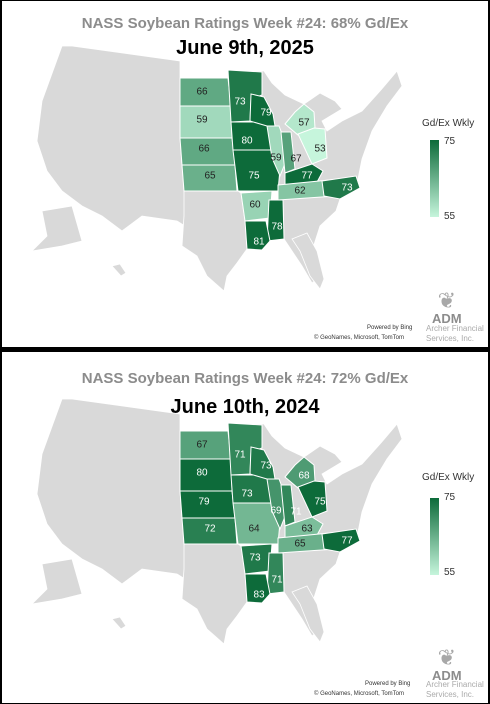 Image resolution: width=490 pixels, height=704 pixels. I want to click on state-value-oh: 53, so click(320, 149).